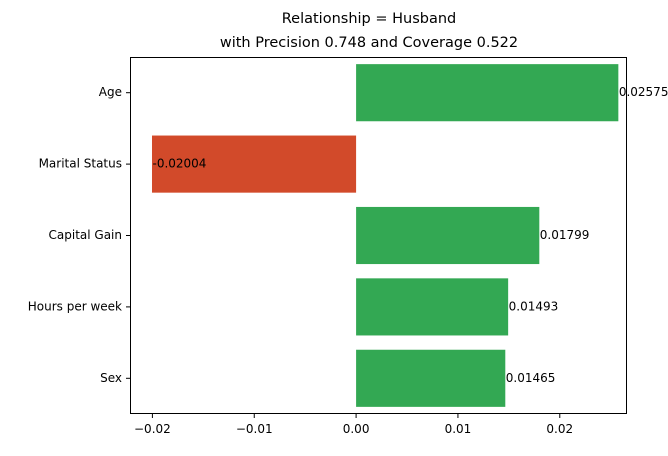 This screenshot has width=668, height=456. I want to click on value-label-3: 0.01493, so click(534, 306).